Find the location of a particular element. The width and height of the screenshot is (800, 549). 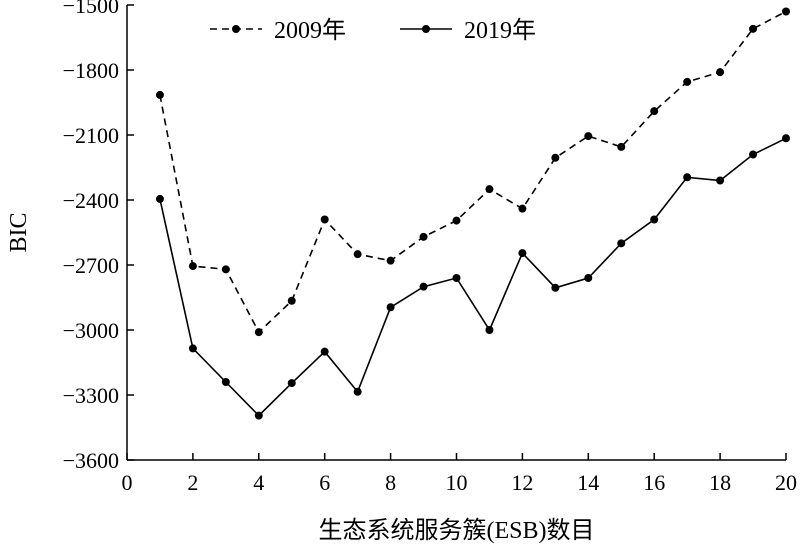

y-tick-label: −2400 is located at coordinates (91, 200).